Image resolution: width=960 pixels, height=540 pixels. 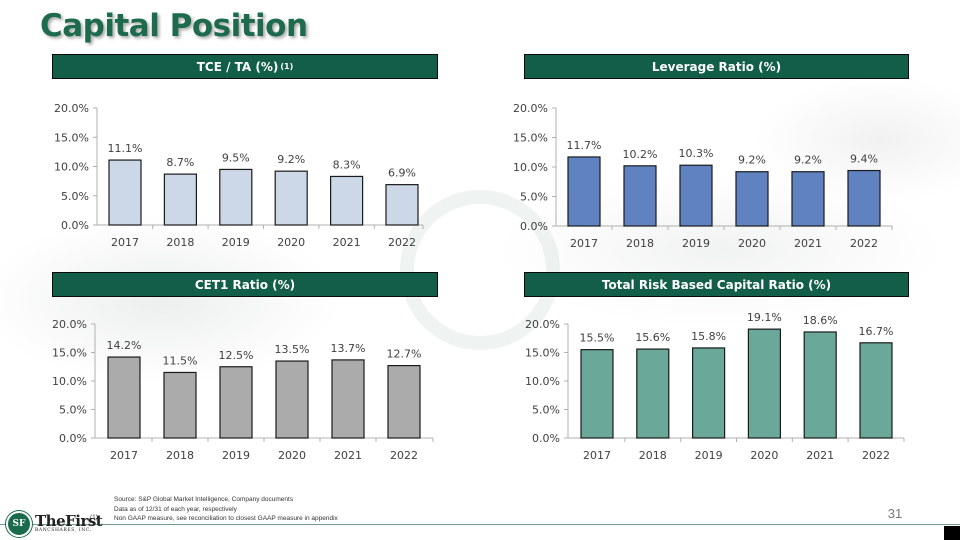 I want to click on panel-header-leverage: Leverage Ratio (%), so click(x=716, y=66).